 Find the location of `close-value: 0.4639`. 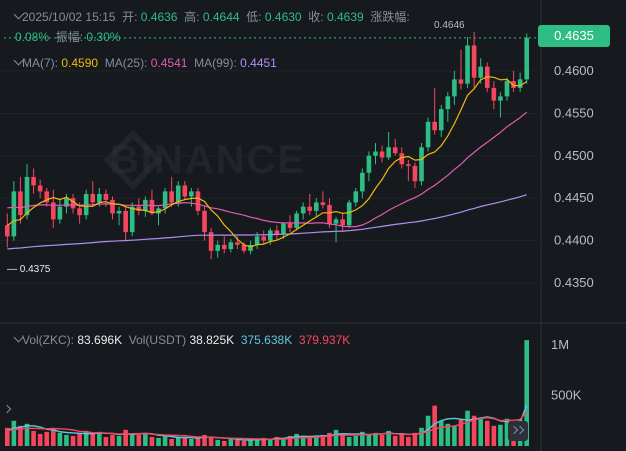

close-value: 0.4639 is located at coordinates (345, 17).